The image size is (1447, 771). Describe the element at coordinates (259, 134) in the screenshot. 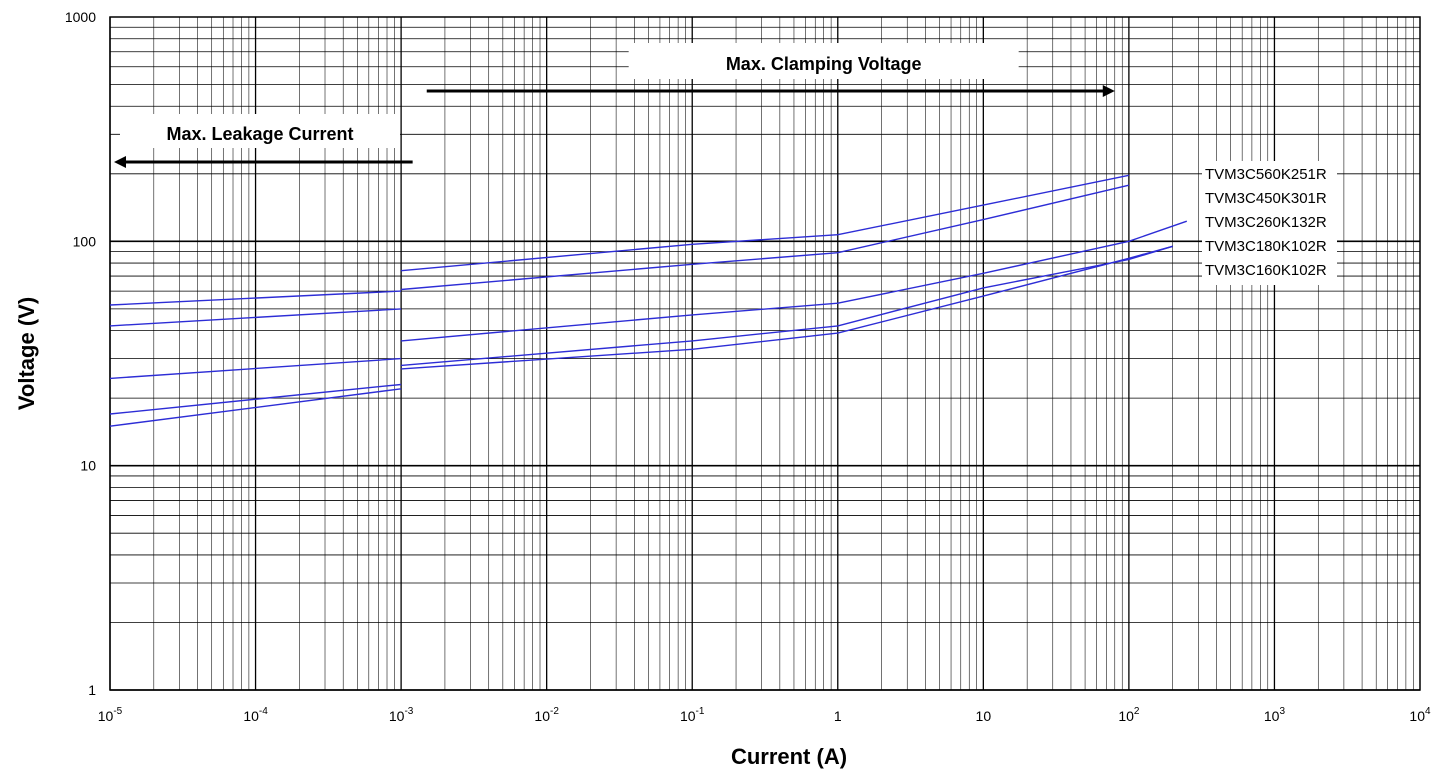

I see `leakage-label: Max. Leakage Current` at that location.